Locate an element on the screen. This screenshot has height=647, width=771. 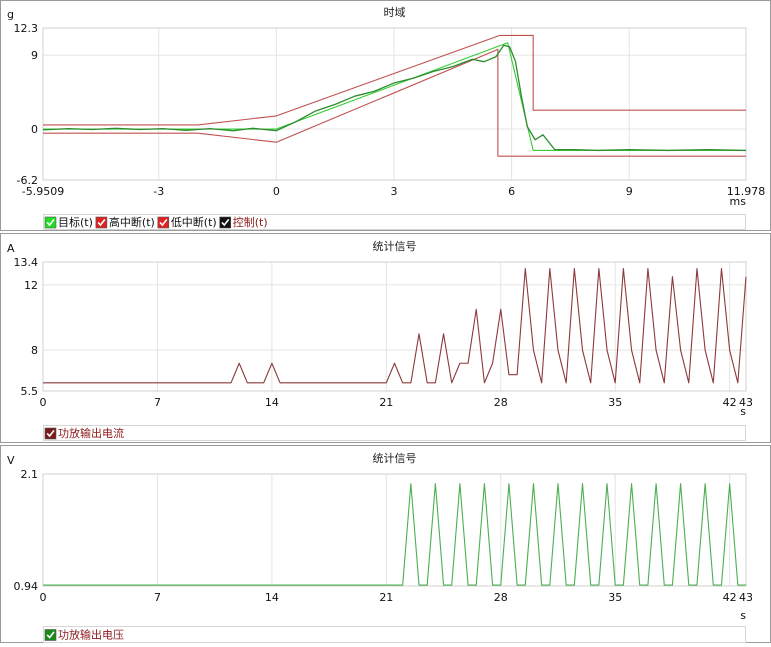
x-tick-label: 9 is located at coordinates (629, 191).